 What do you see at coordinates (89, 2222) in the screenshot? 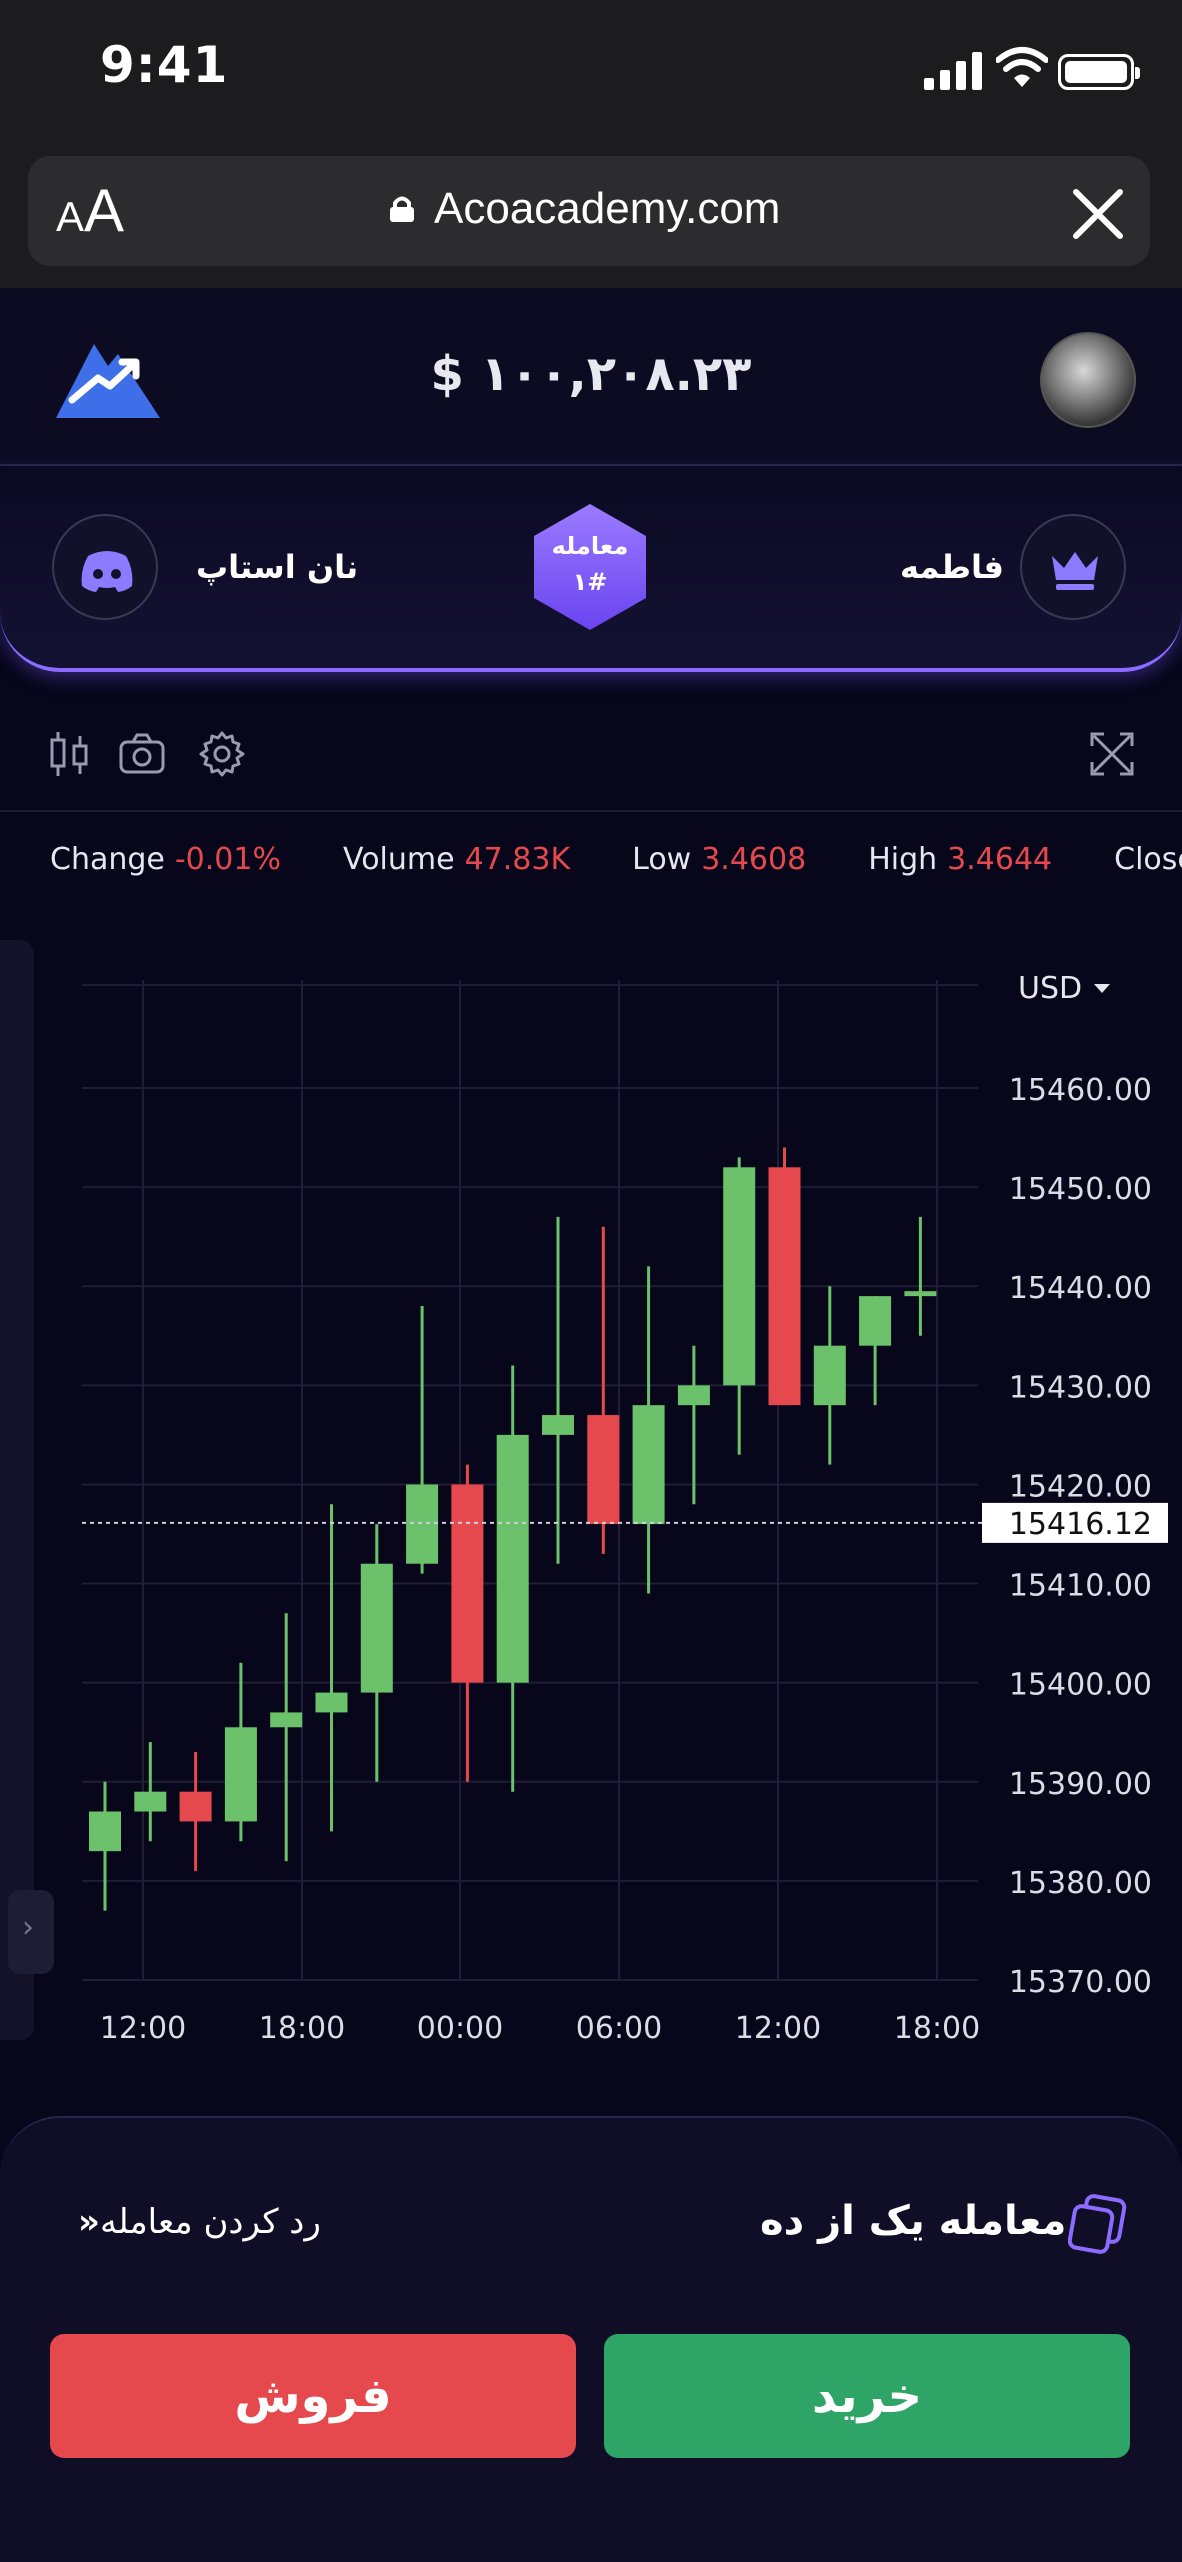
I see `double-chevron-left-icon: «` at bounding box center [89, 2222].